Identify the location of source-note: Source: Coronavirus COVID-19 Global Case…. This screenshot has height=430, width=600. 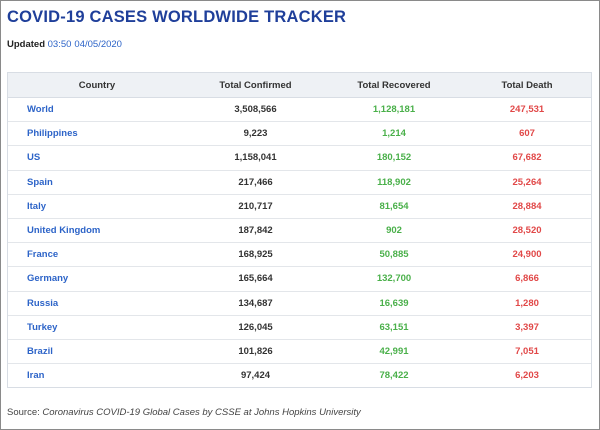
(184, 412).